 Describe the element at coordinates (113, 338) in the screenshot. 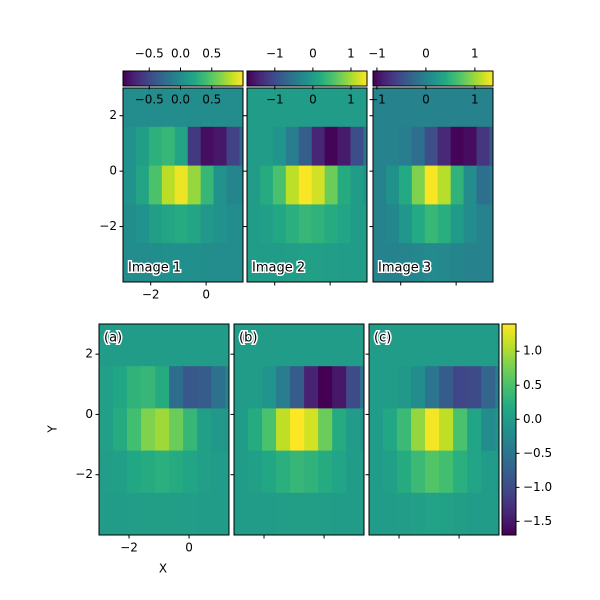

I see `panel-label: (a)` at that location.